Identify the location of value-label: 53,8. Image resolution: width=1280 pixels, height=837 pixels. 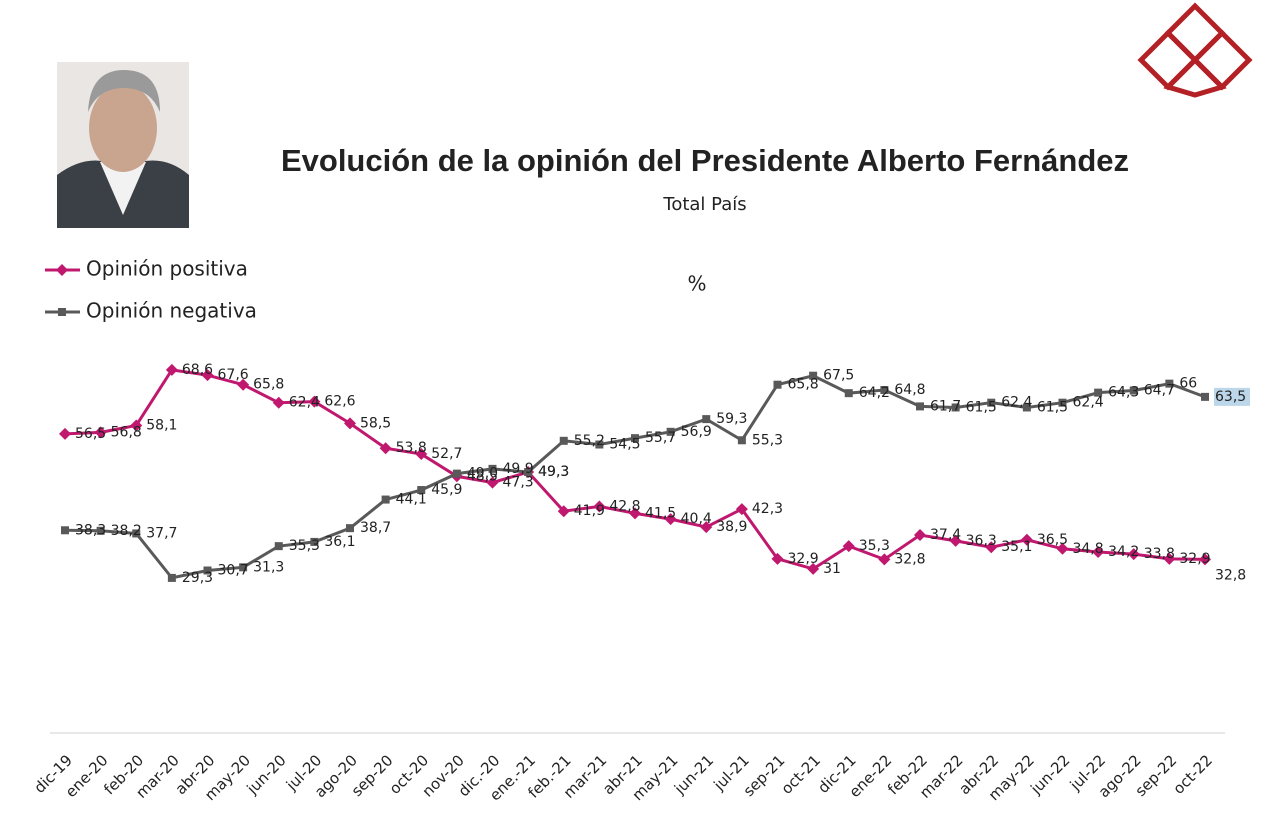
(411, 448).